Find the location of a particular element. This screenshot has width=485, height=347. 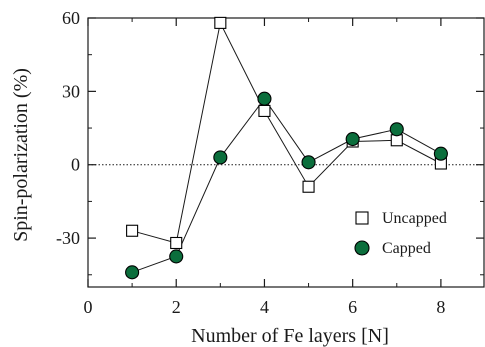

y-tick-label: 30 is located at coordinates (71, 91).